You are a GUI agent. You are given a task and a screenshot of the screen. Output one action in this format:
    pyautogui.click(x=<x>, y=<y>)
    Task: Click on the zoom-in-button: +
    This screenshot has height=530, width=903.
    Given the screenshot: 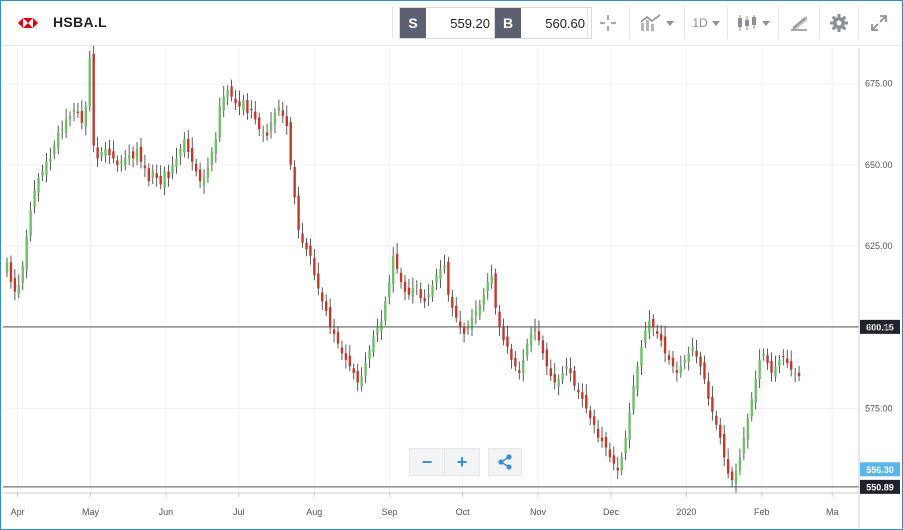 What is the action you would take?
    pyautogui.click(x=462, y=462)
    